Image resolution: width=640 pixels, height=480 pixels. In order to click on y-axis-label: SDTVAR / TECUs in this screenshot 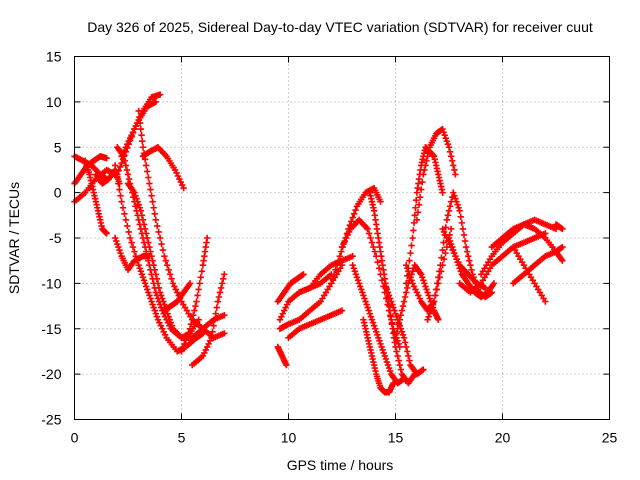, I will do `click(14, 238)`.